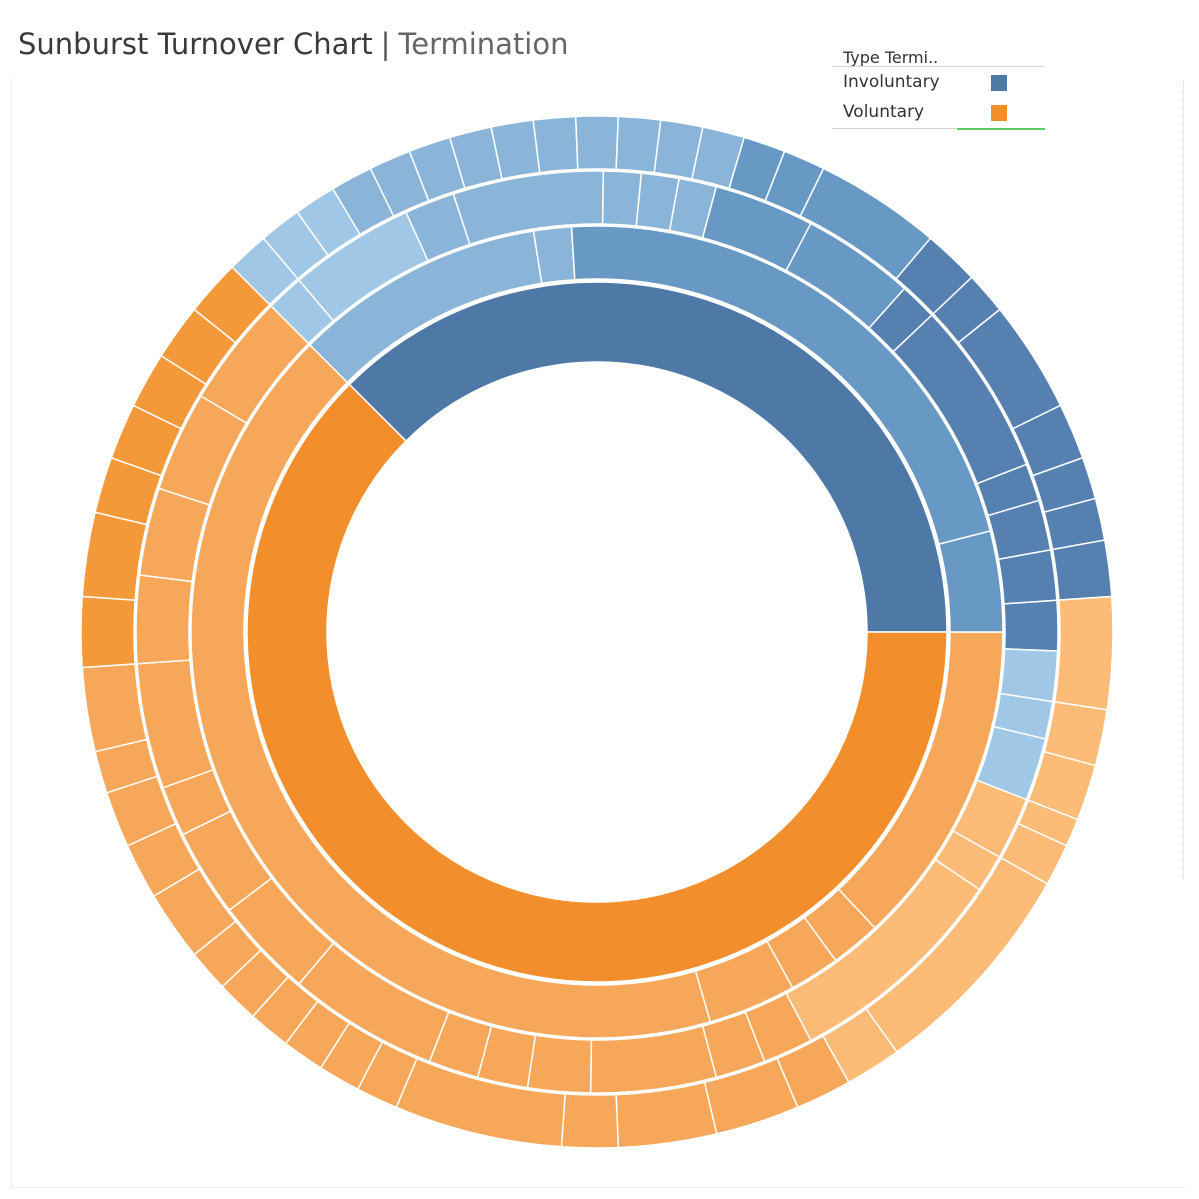 This screenshot has height=1199, width=1199. I want to click on chart-subtitle: Termination, so click(483, 44).